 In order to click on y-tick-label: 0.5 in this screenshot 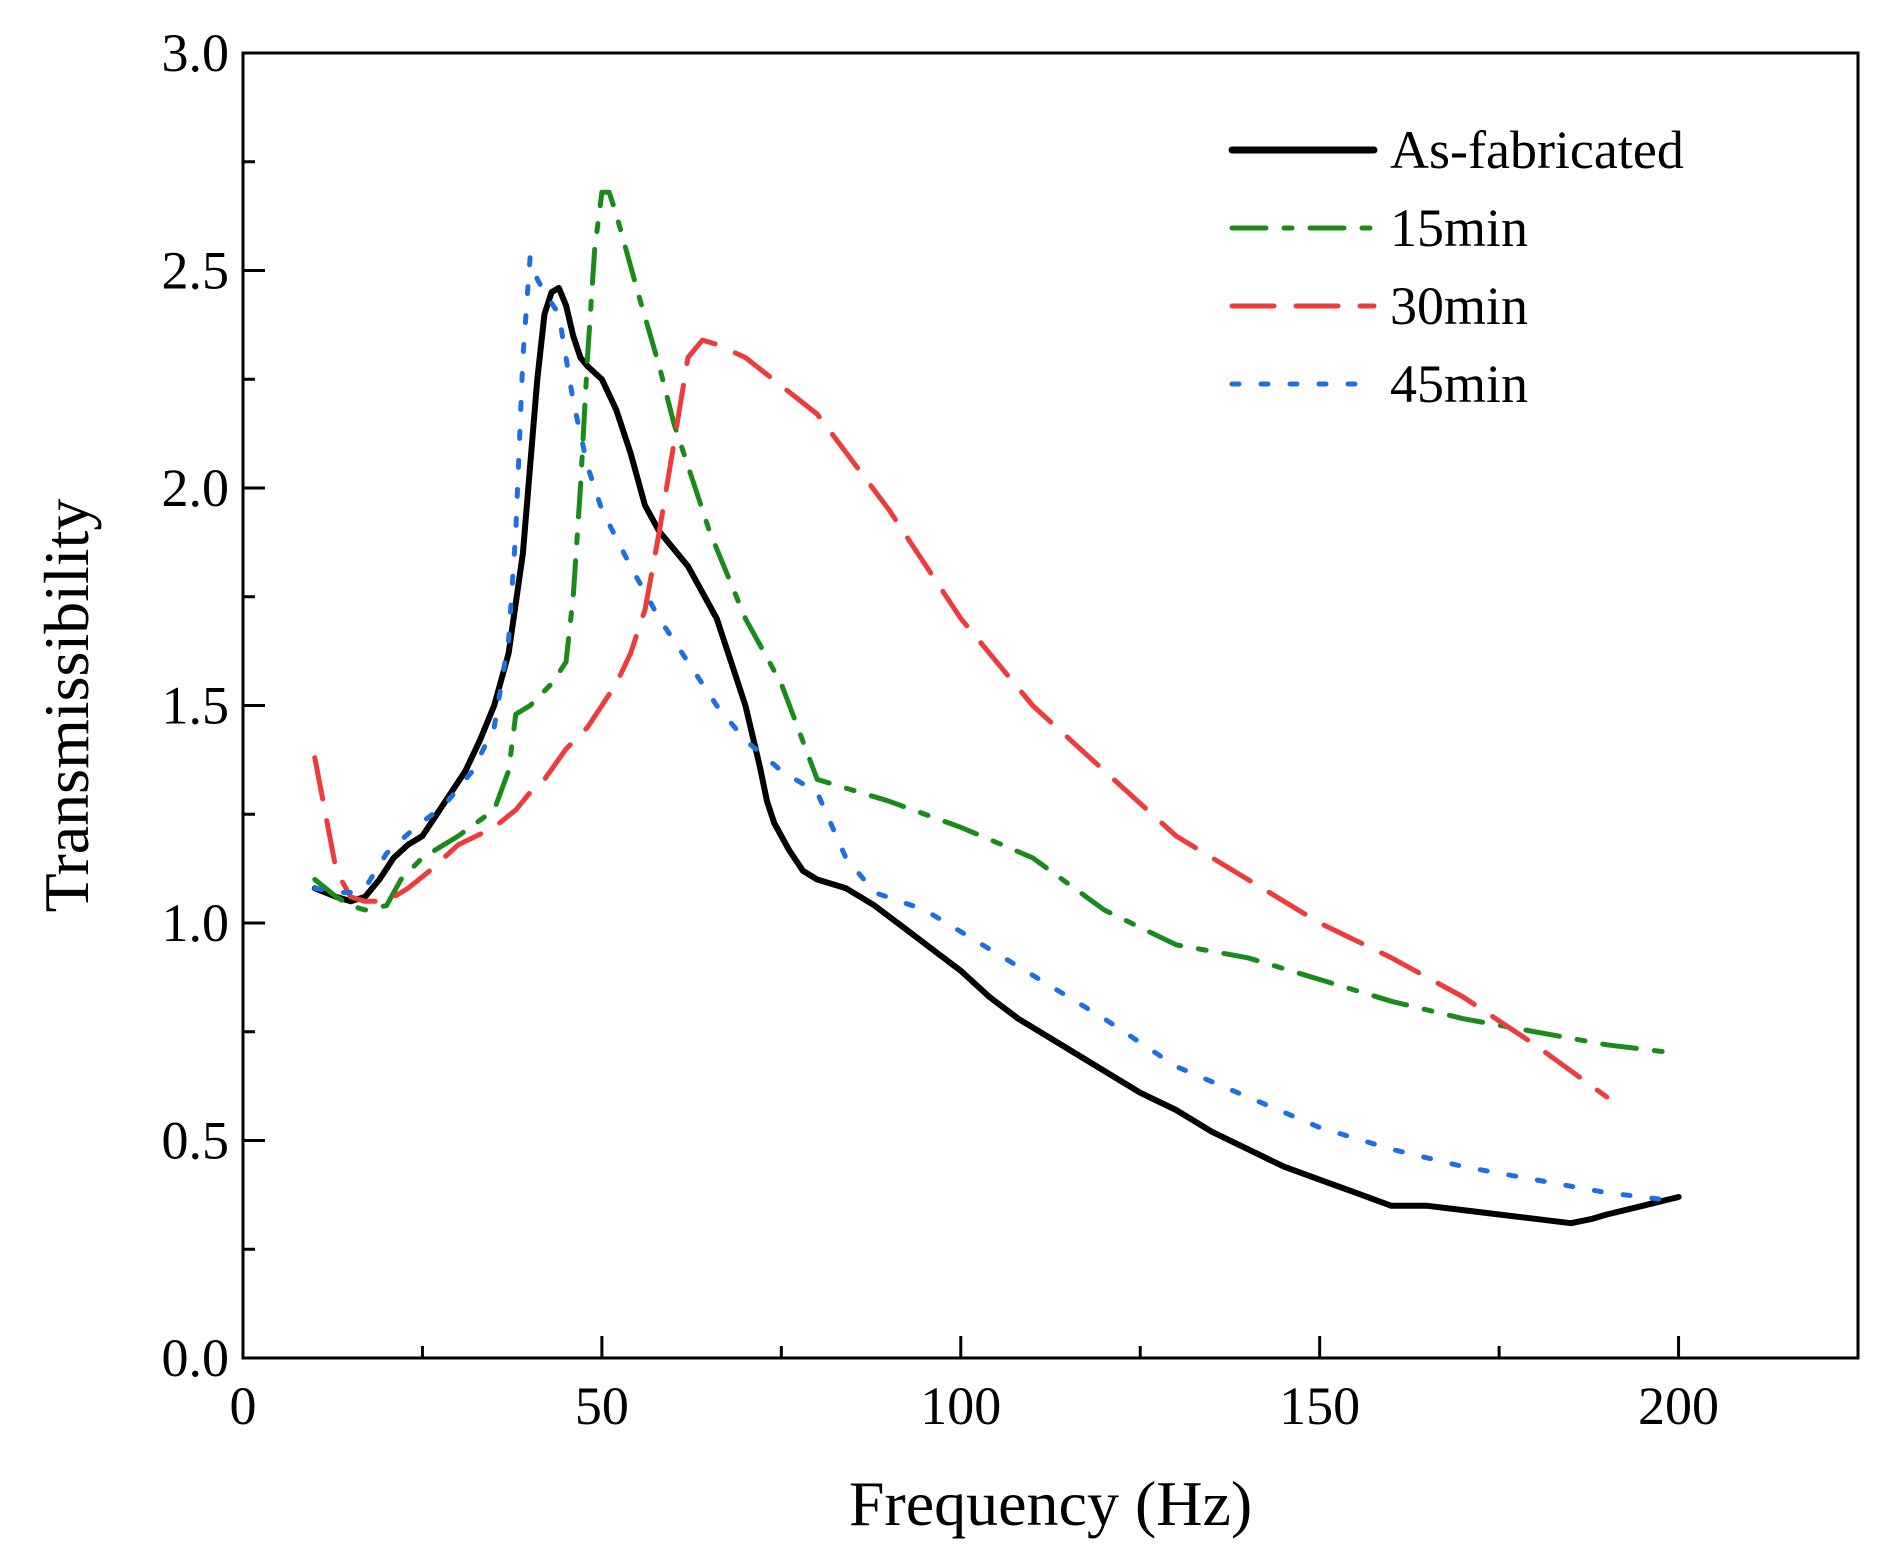, I will do `click(196, 1141)`.